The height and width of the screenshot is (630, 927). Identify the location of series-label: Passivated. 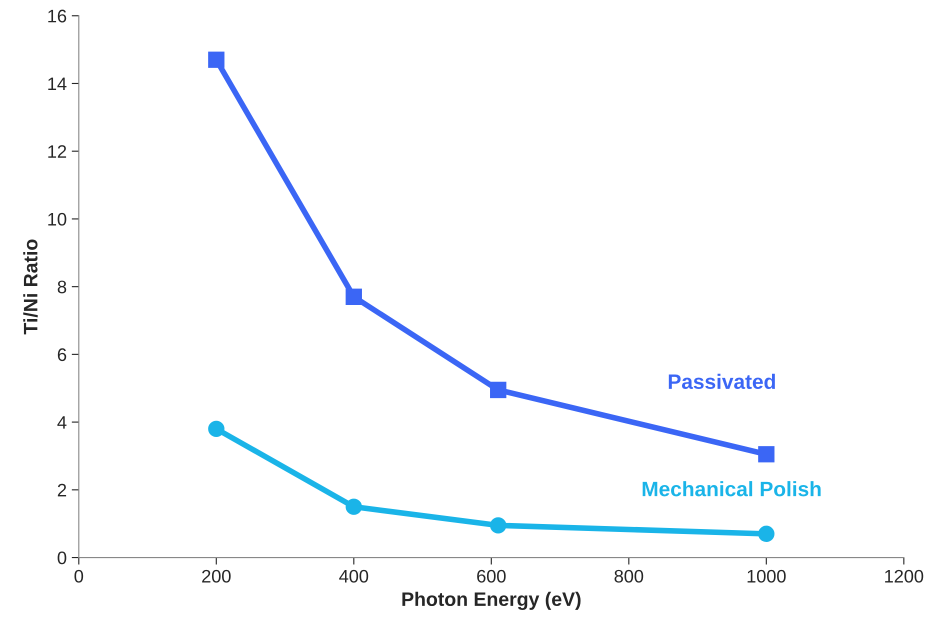
(721, 382).